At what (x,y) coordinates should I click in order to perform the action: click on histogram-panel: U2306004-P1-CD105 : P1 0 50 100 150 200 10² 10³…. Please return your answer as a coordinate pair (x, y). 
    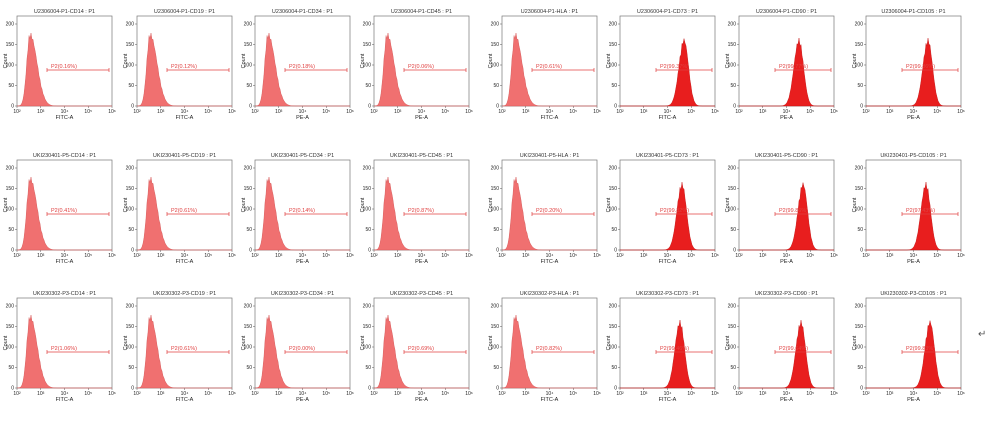
    Looking at the image, I should click on (909, 64).